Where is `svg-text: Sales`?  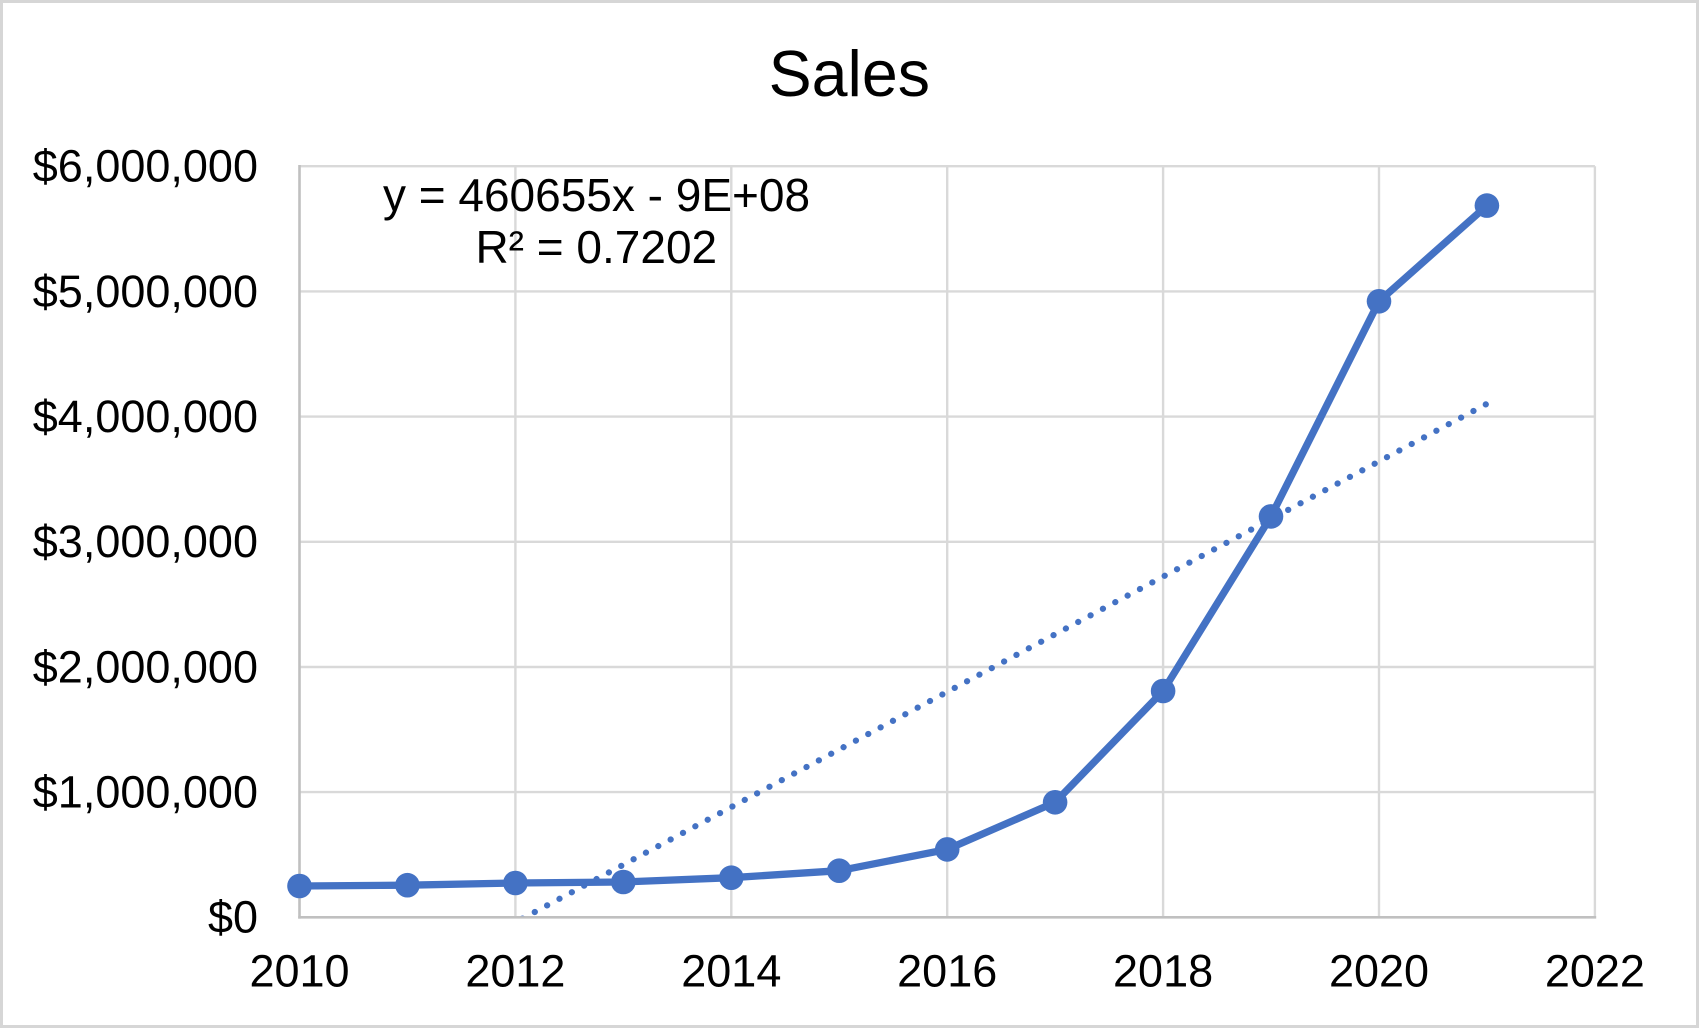 svg-text: Sales is located at coordinates (849, 74).